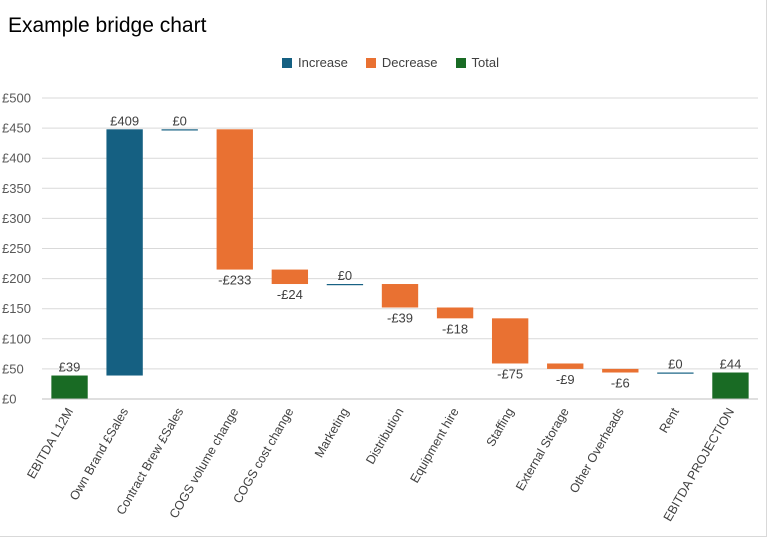 The width and height of the screenshot is (768, 538). Describe the element at coordinates (400, 317) in the screenshot. I see `data-label: -£39` at that location.